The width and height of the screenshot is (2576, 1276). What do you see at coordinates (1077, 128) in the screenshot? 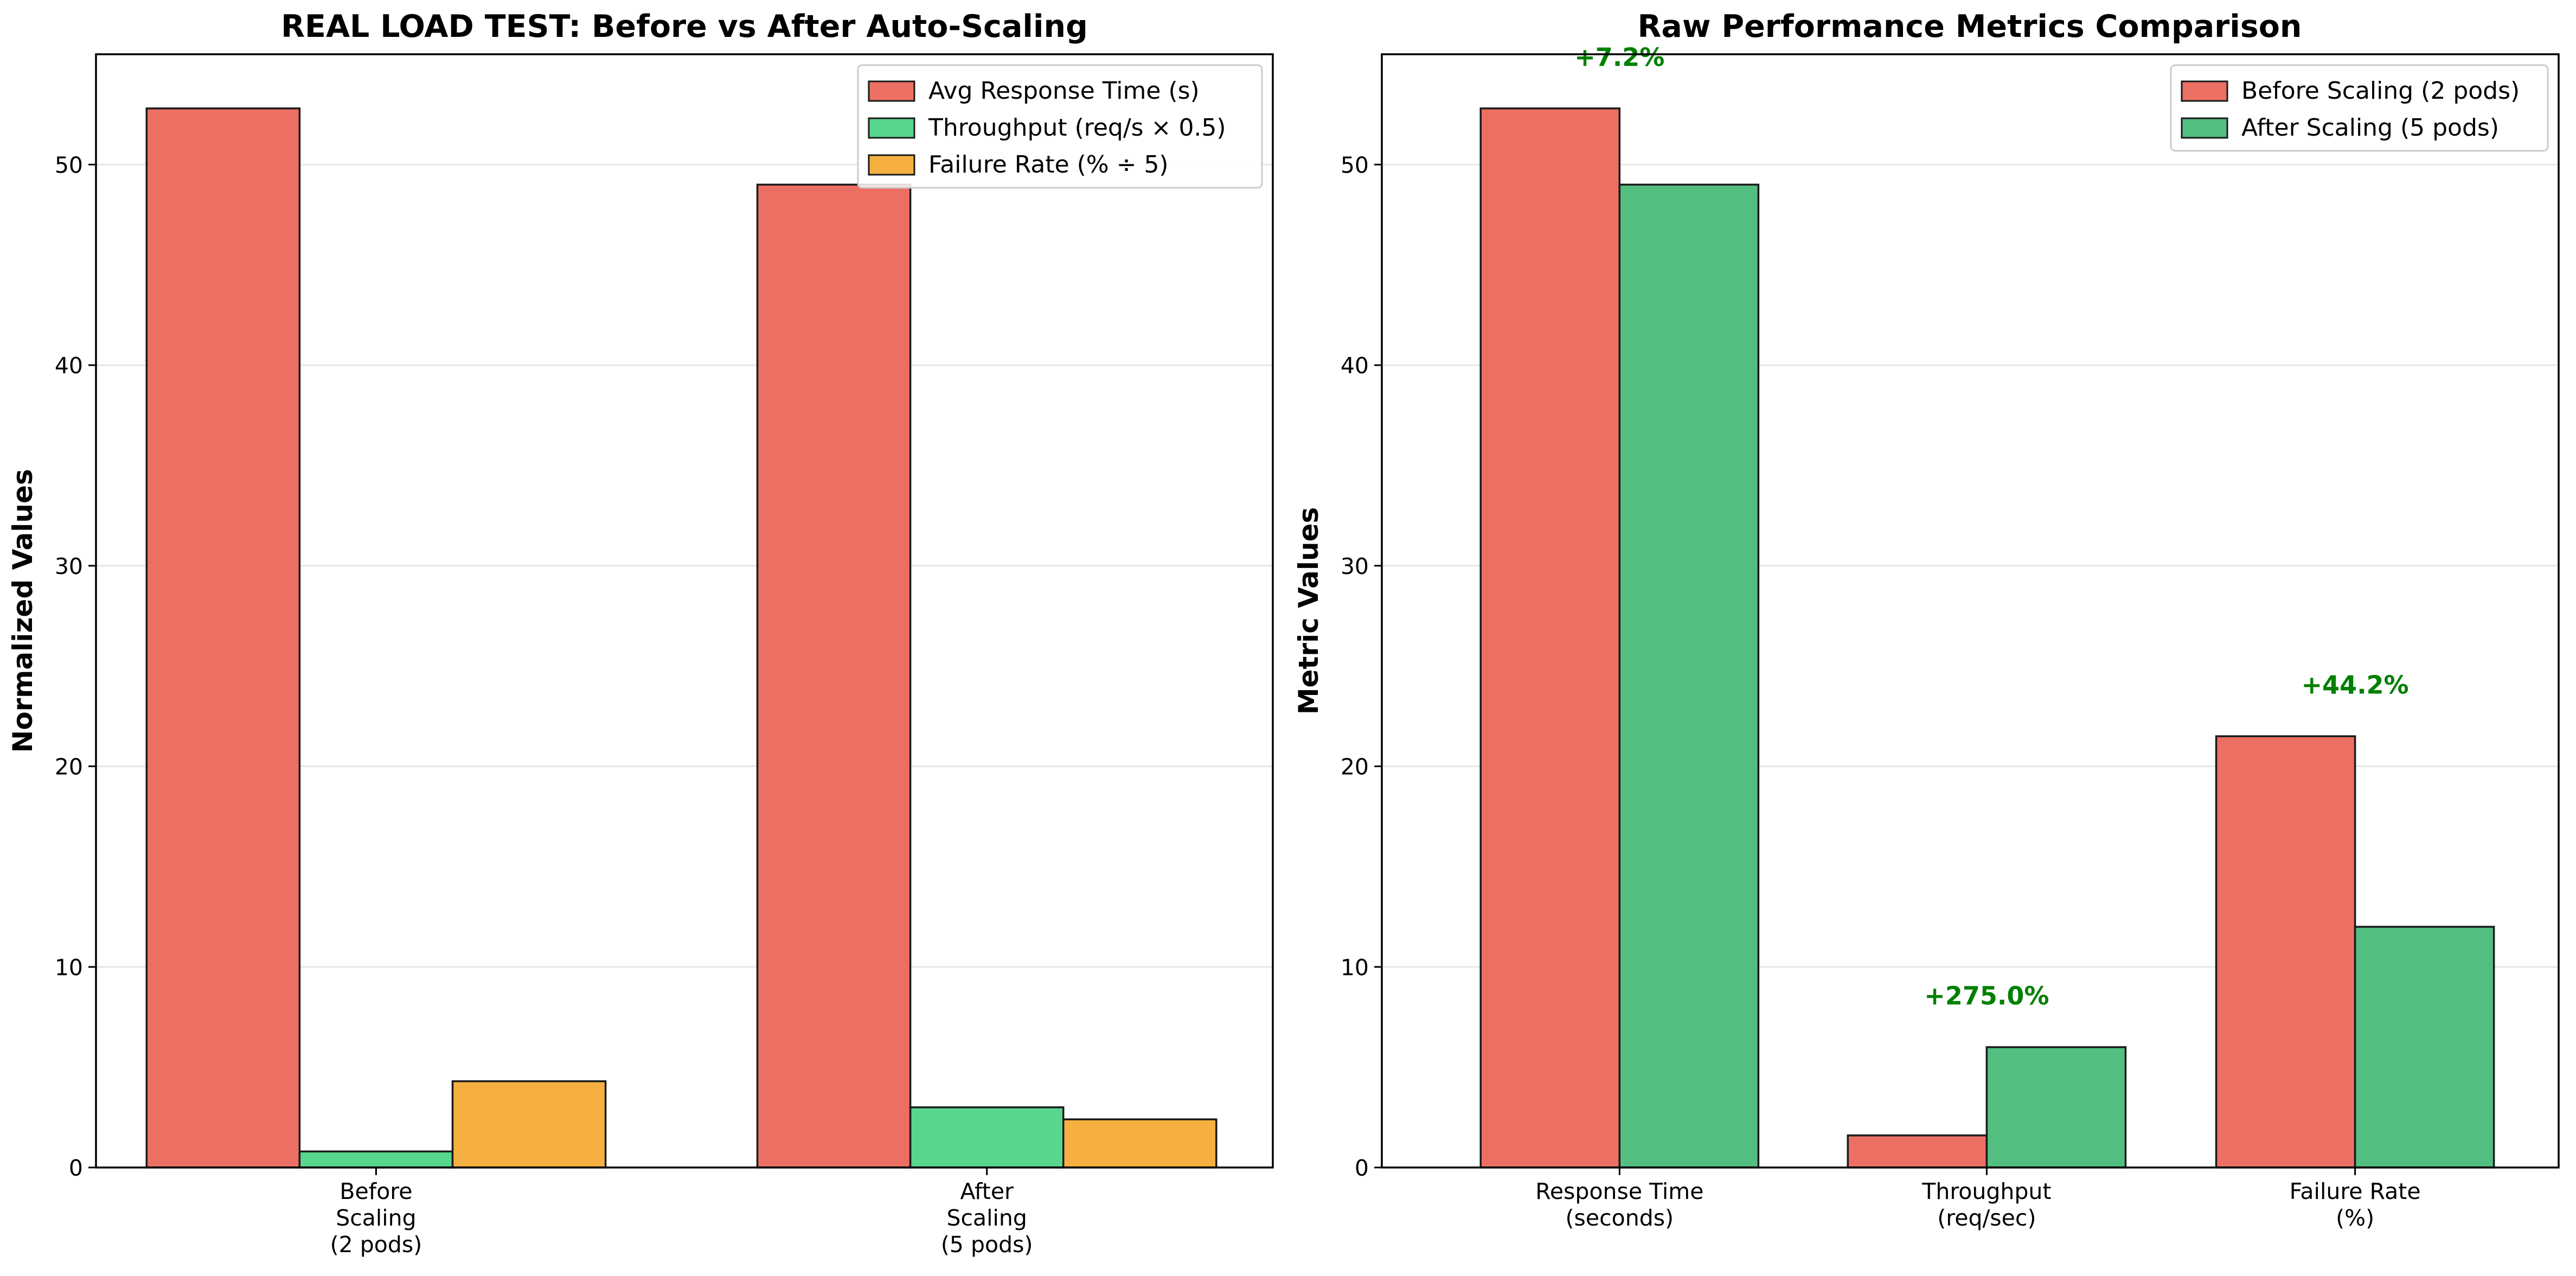
I see `legend-label: Throughput (req/s × 0.5)` at bounding box center [1077, 128].